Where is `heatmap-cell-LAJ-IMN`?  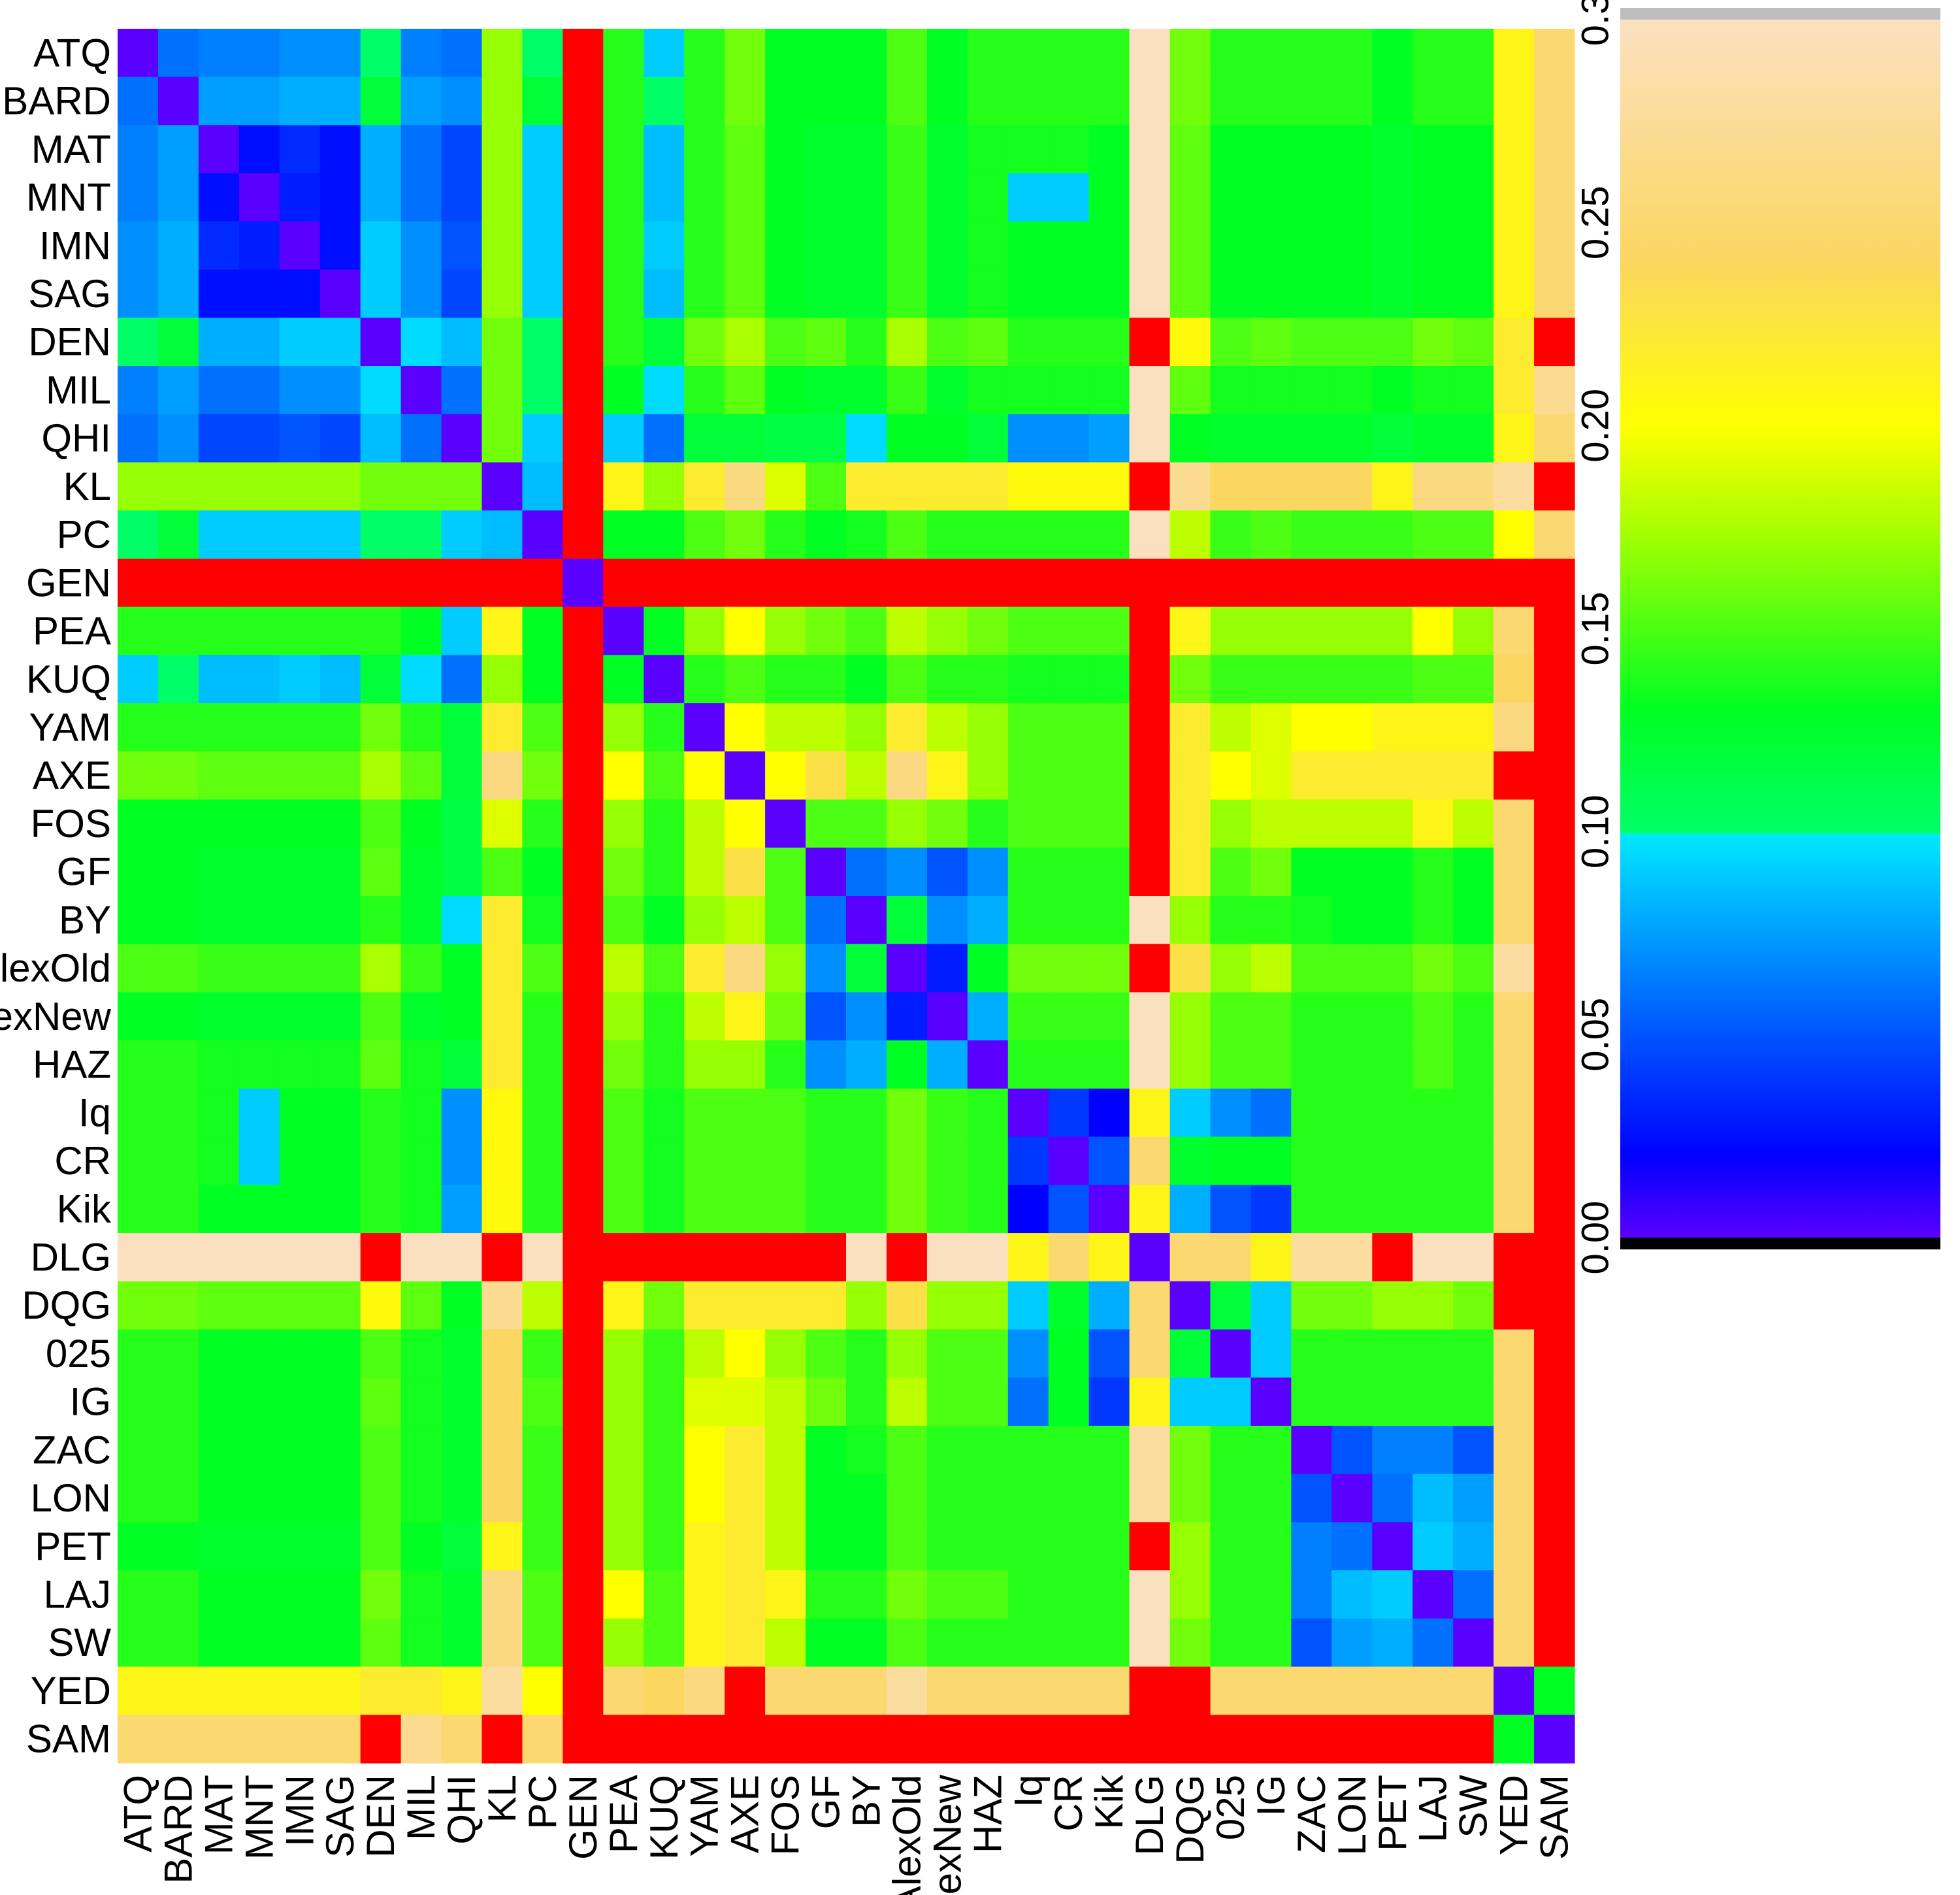 heatmap-cell-LAJ-IMN is located at coordinates (300, 1594).